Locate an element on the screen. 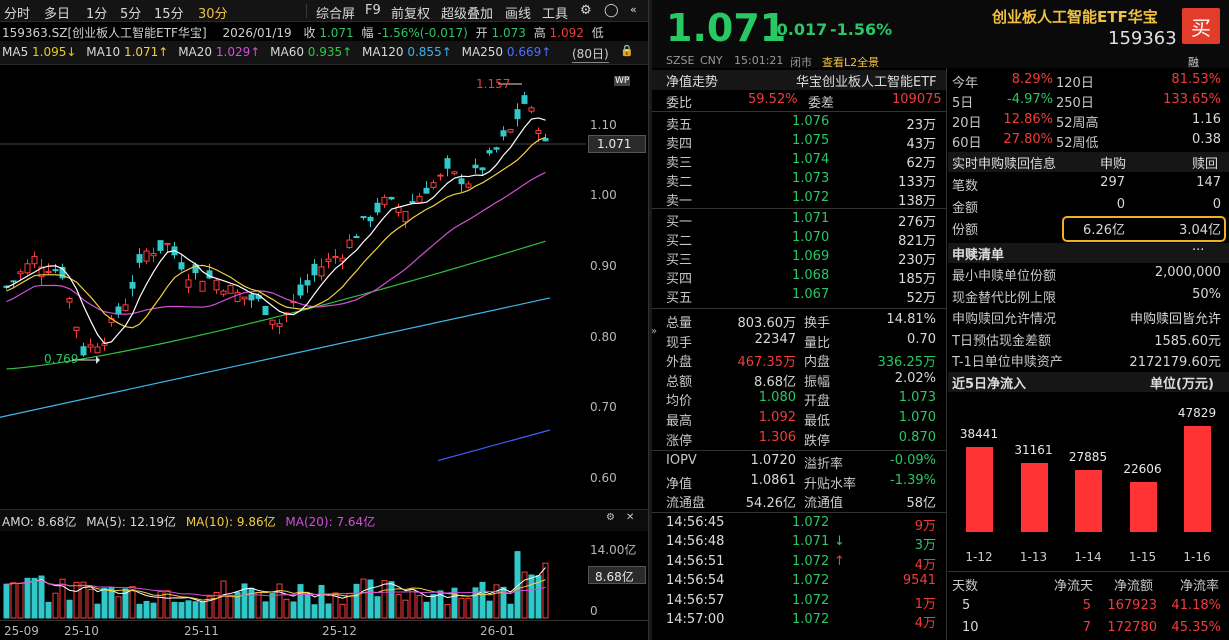  trade-time: 14:56:51 is located at coordinates (695, 561).